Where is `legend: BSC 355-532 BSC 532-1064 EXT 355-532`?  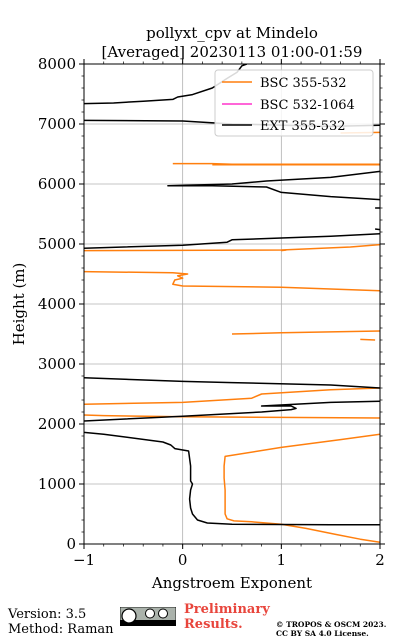 legend: BSC 355-532 BSC 532-1064 EXT 355-532 is located at coordinates (294, 103).